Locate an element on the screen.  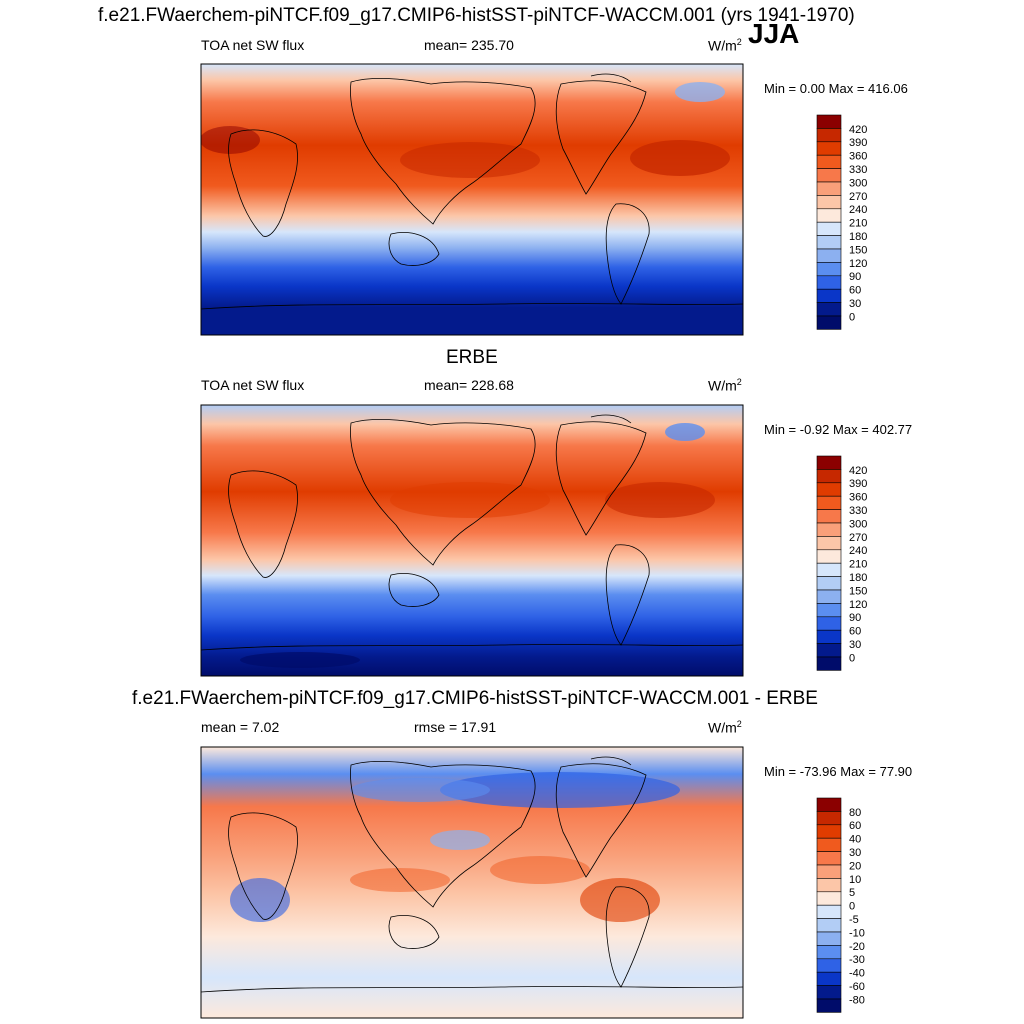
colorbar-tick-label: 40 is located at coordinates (855, 840).